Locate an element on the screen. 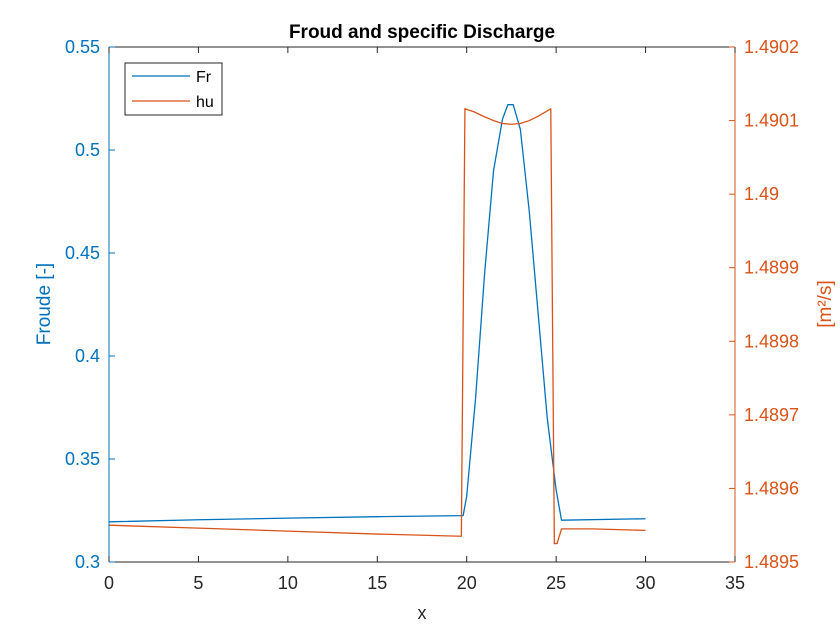  left-y-tick-label: 0.45 is located at coordinates (82, 253).